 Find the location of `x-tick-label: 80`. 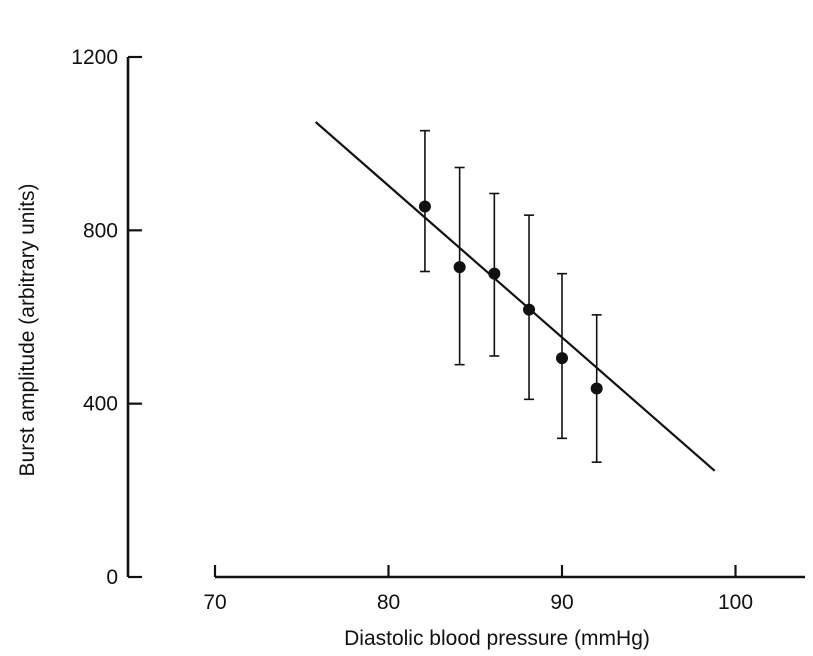

x-tick-label: 80 is located at coordinates (388, 602).